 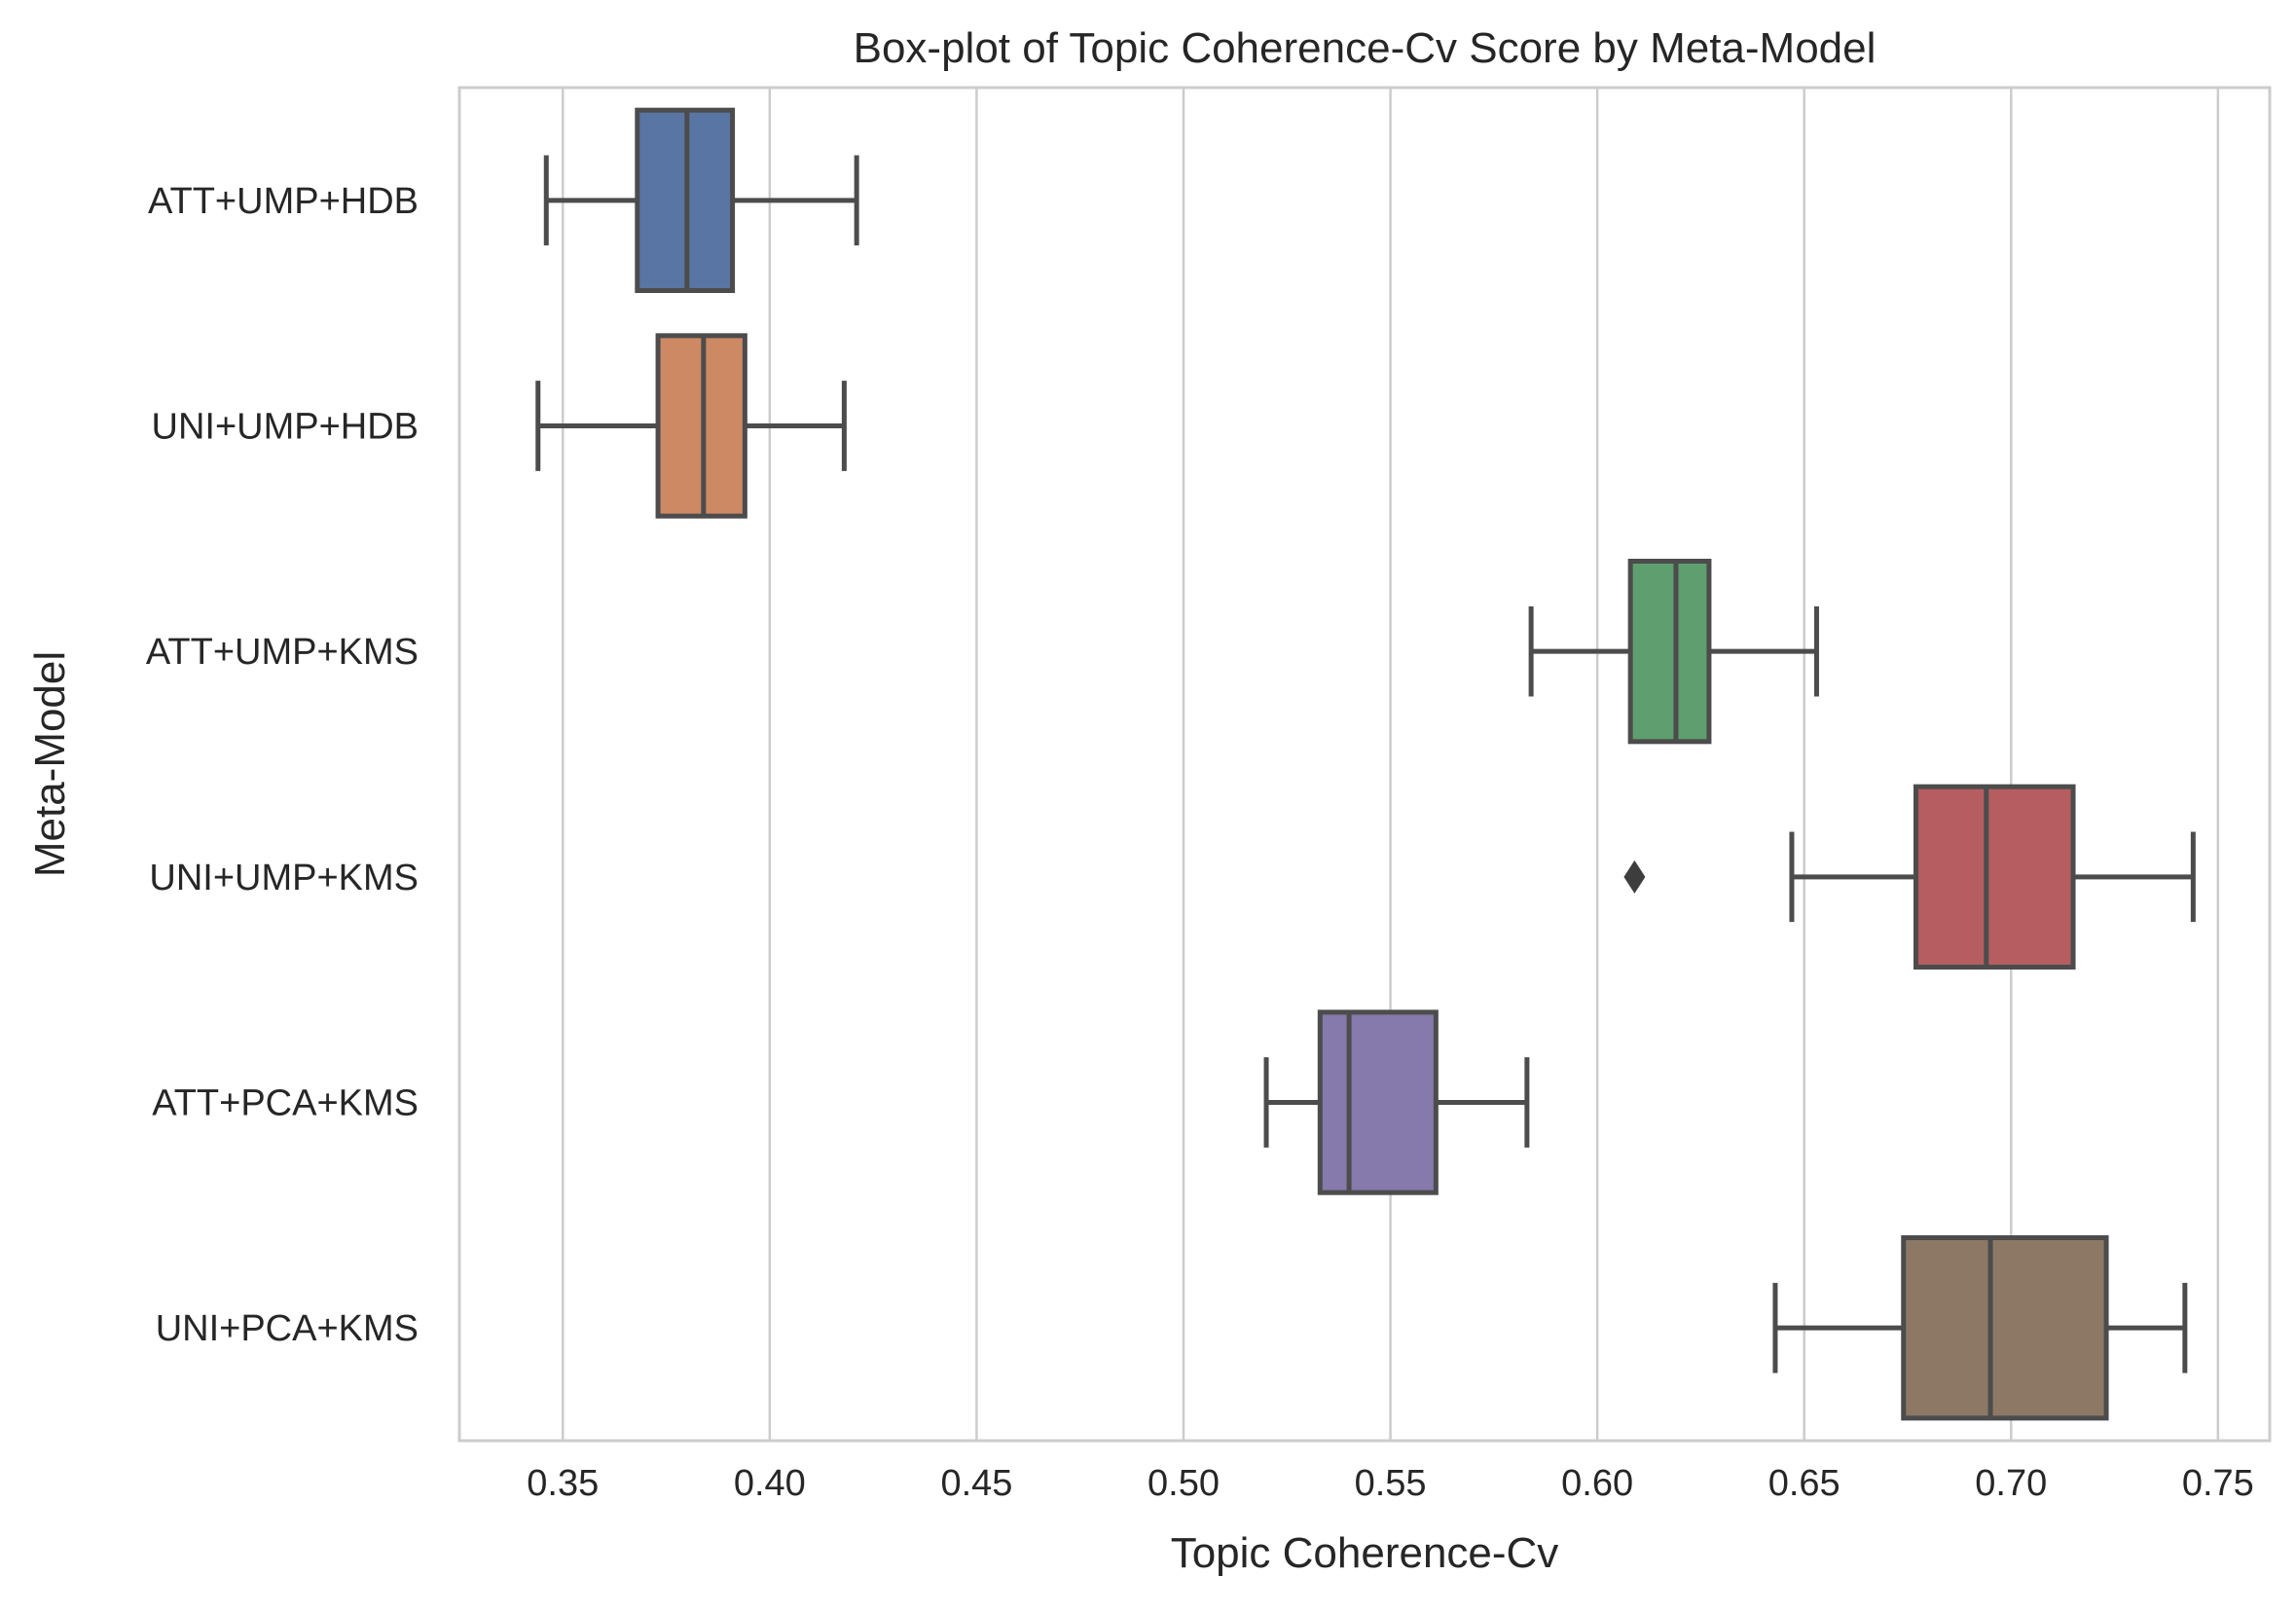 I want to click on x-tick-label: 0.40, so click(x=770, y=1483).